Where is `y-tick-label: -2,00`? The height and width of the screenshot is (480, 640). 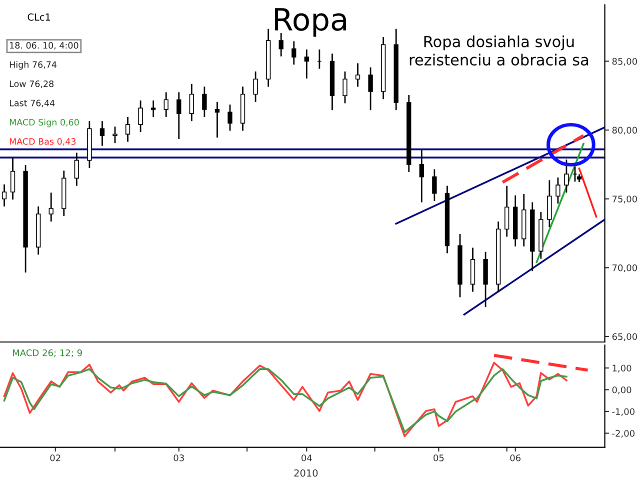
y-tick-label: -2,00 is located at coordinates (623, 434).